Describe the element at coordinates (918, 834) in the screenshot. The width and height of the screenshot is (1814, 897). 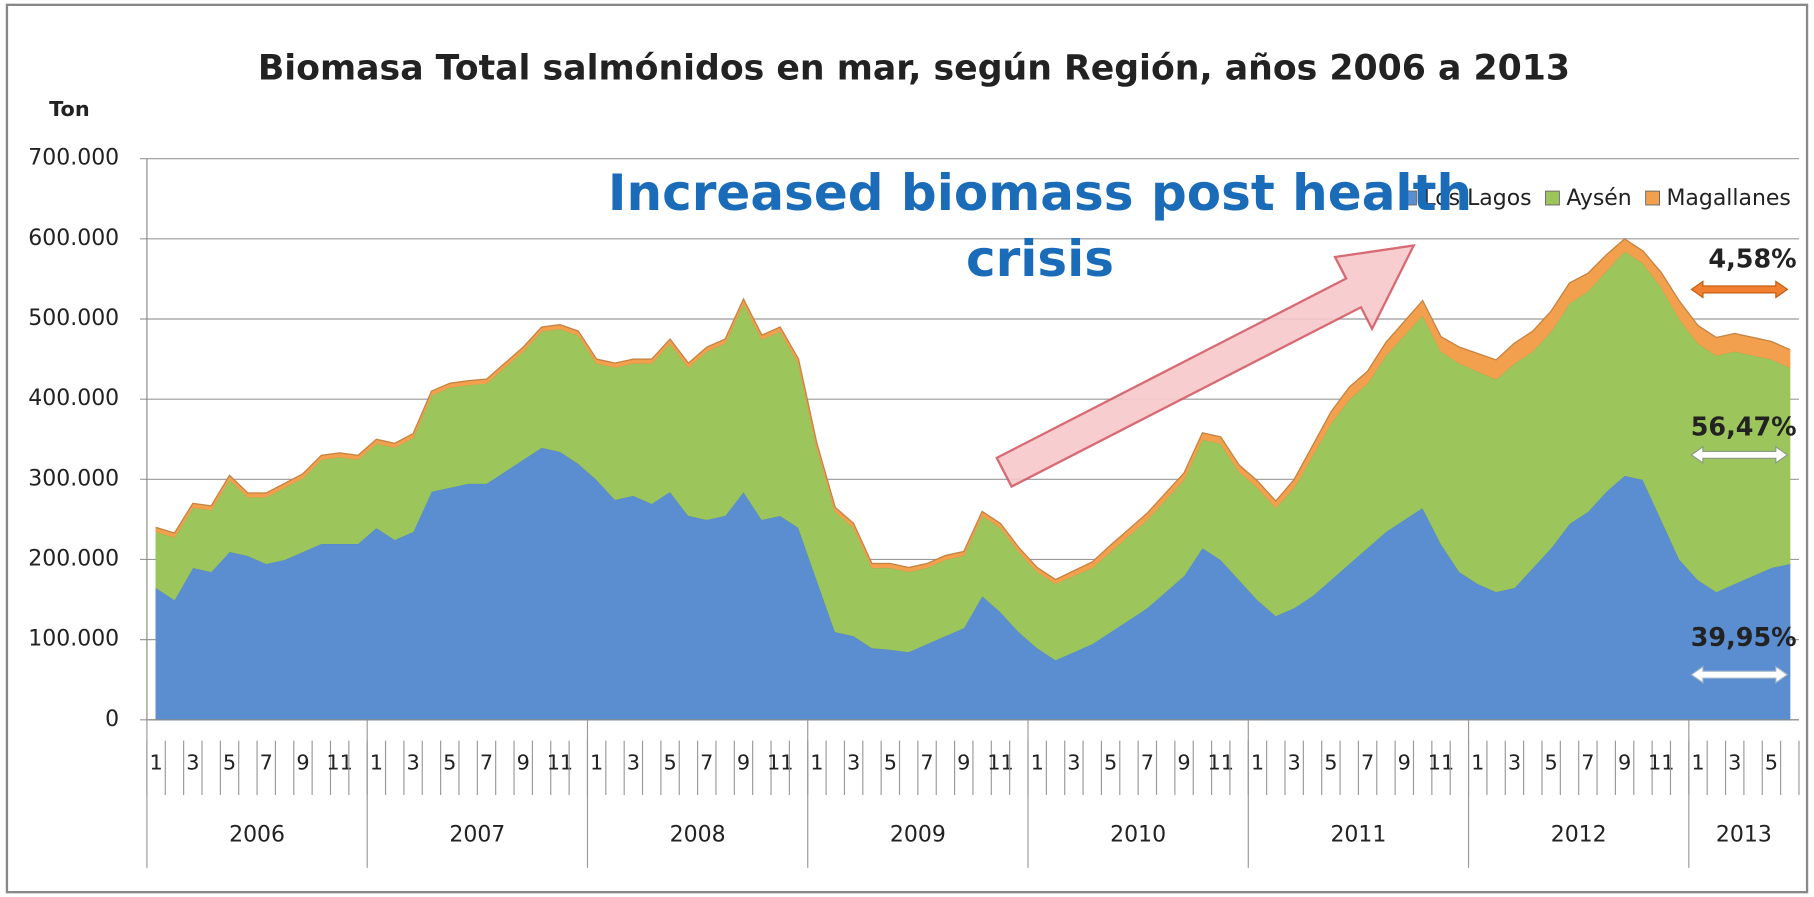
I see `year-label: 2009` at that location.